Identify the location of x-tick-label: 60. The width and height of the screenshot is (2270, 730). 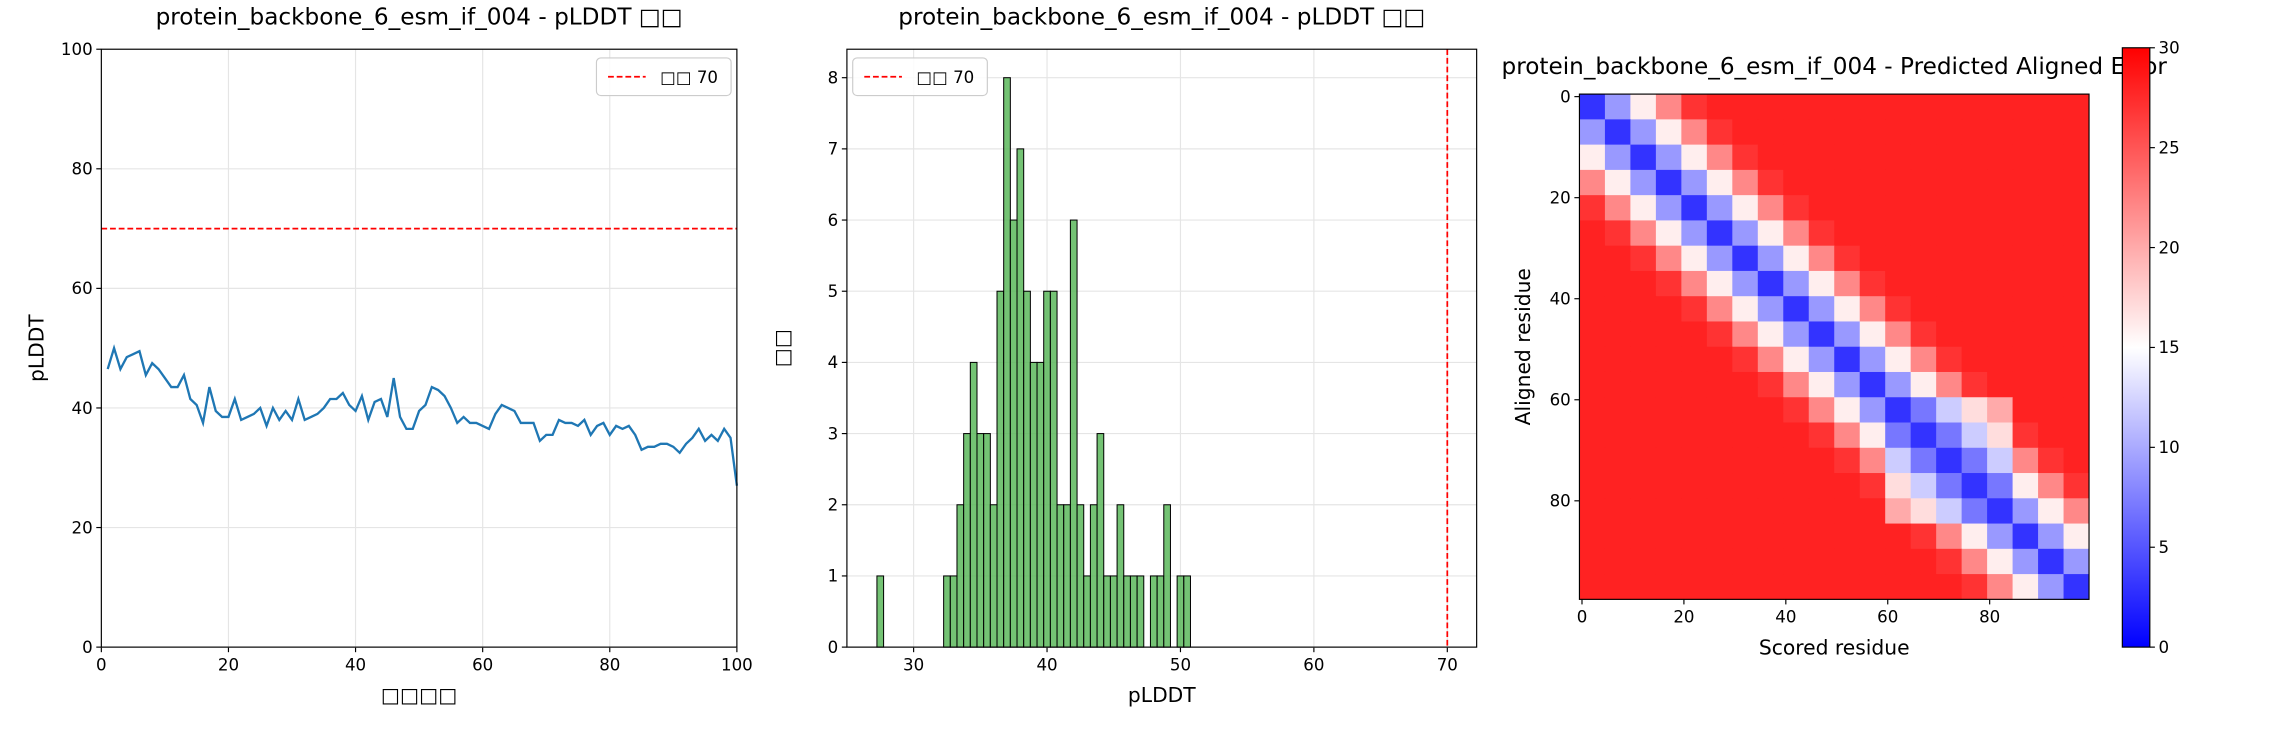
(1313, 664).